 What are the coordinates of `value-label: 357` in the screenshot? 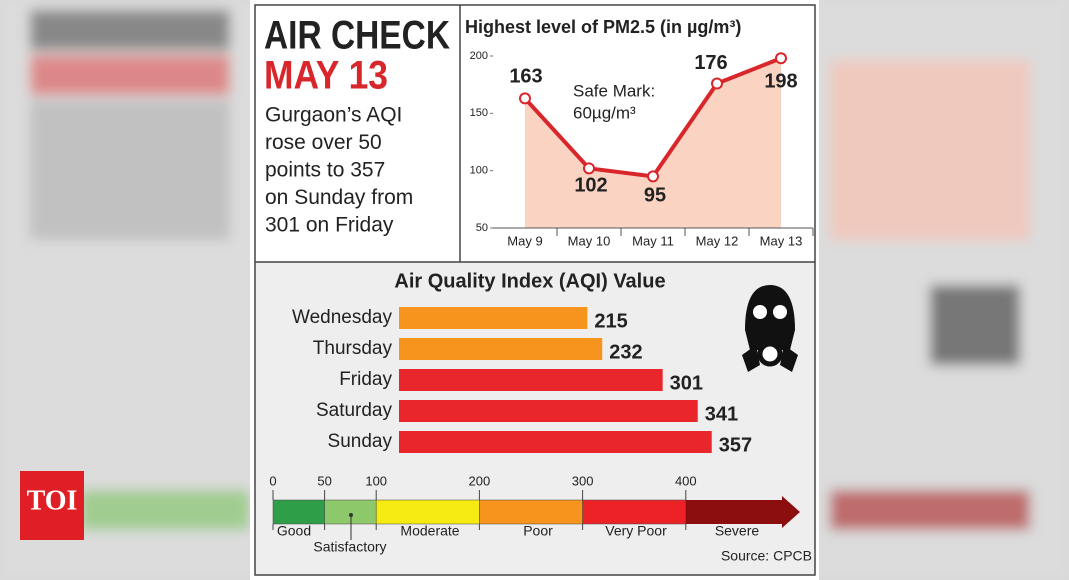 It's located at (735, 445).